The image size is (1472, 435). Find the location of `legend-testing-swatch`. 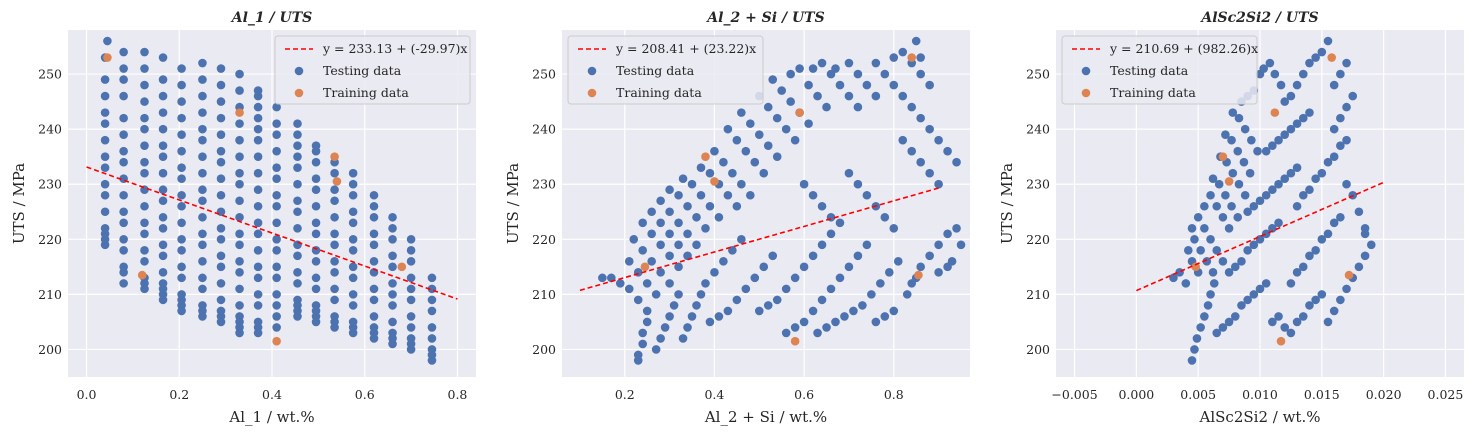

legend-testing-swatch is located at coordinates (299, 71).